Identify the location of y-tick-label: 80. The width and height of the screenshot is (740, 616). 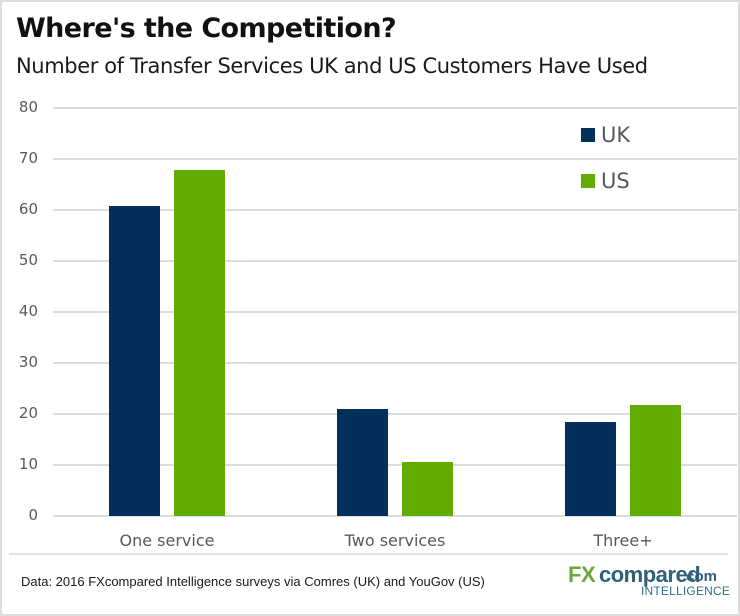
(28, 107).